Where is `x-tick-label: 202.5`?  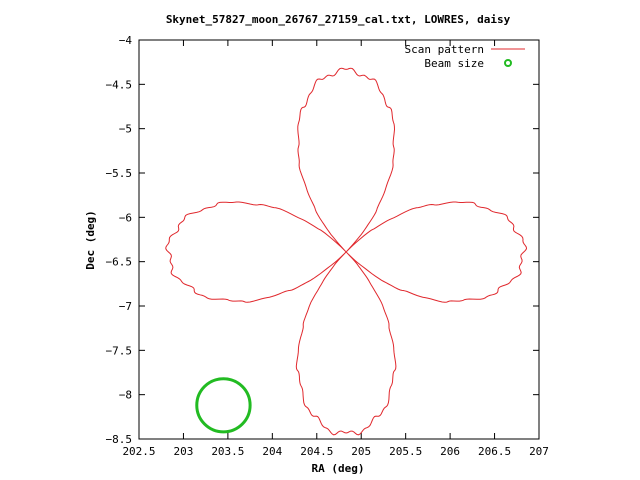 x-tick-label: 202.5 is located at coordinates (138, 451).